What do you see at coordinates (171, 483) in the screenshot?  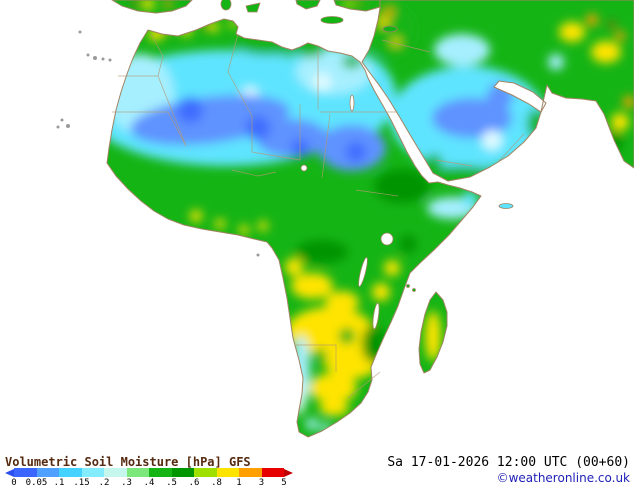 I see `legend-tick-label: .5` at bounding box center [171, 483].